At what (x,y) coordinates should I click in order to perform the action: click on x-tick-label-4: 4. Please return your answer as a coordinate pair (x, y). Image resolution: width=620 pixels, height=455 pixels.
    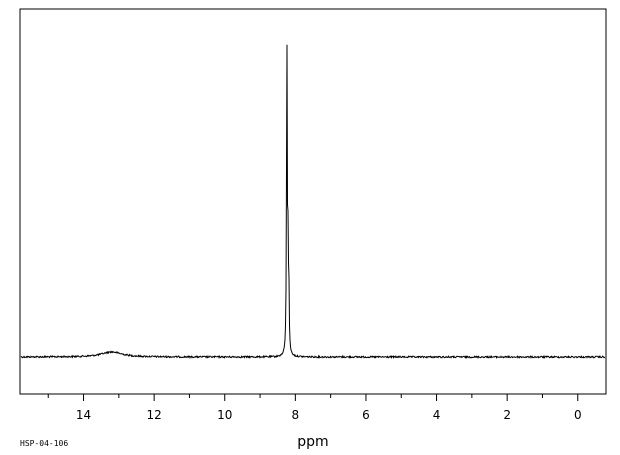
    Looking at the image, I should click on (437, 415).